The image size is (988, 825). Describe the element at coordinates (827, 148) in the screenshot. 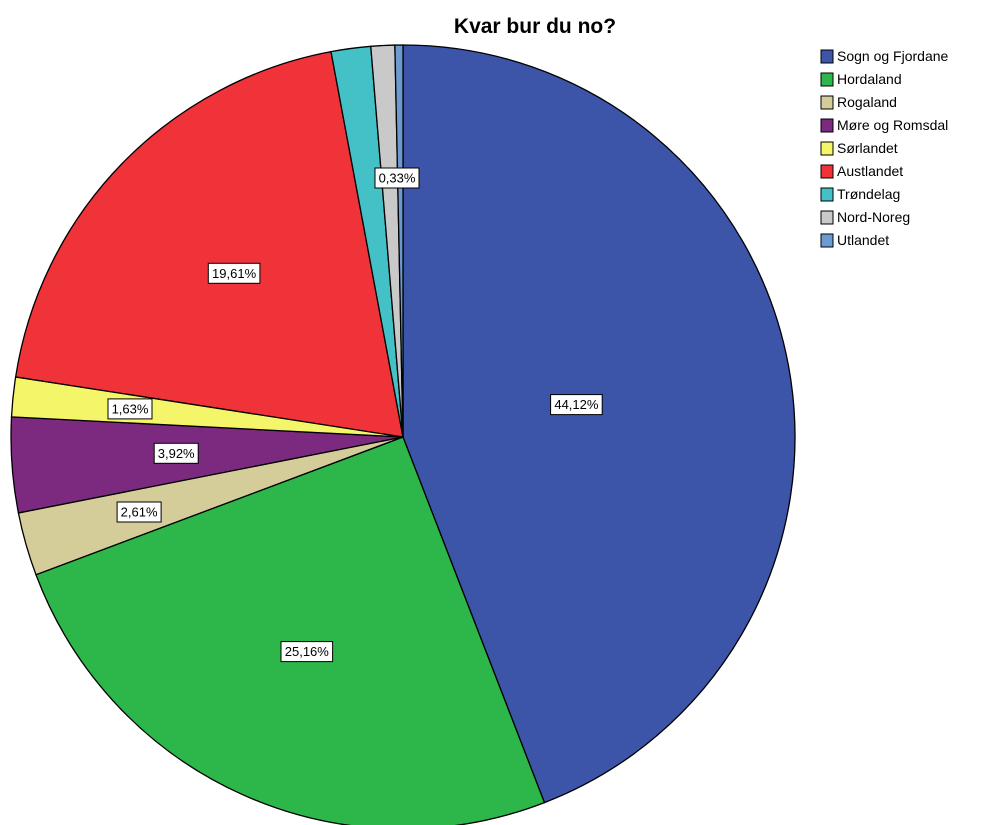

I see `legend-swatch-sorlandet` at that location.